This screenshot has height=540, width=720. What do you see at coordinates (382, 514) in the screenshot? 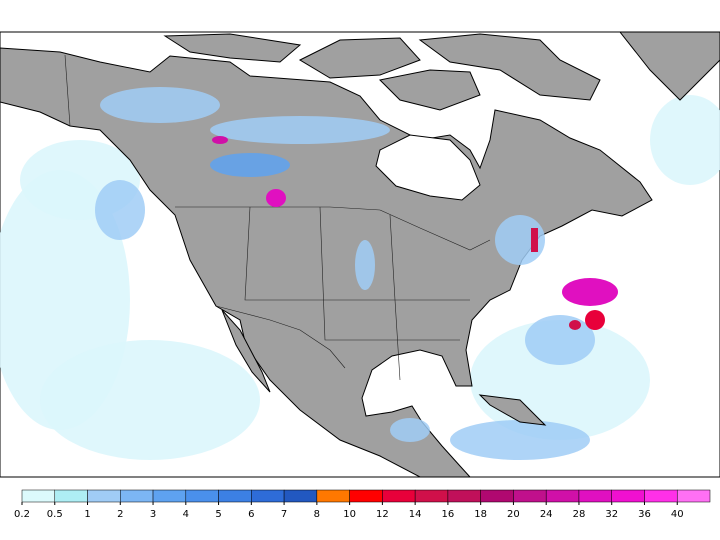
I see `colorbar-label: 12` at bounding box center [382, 514].